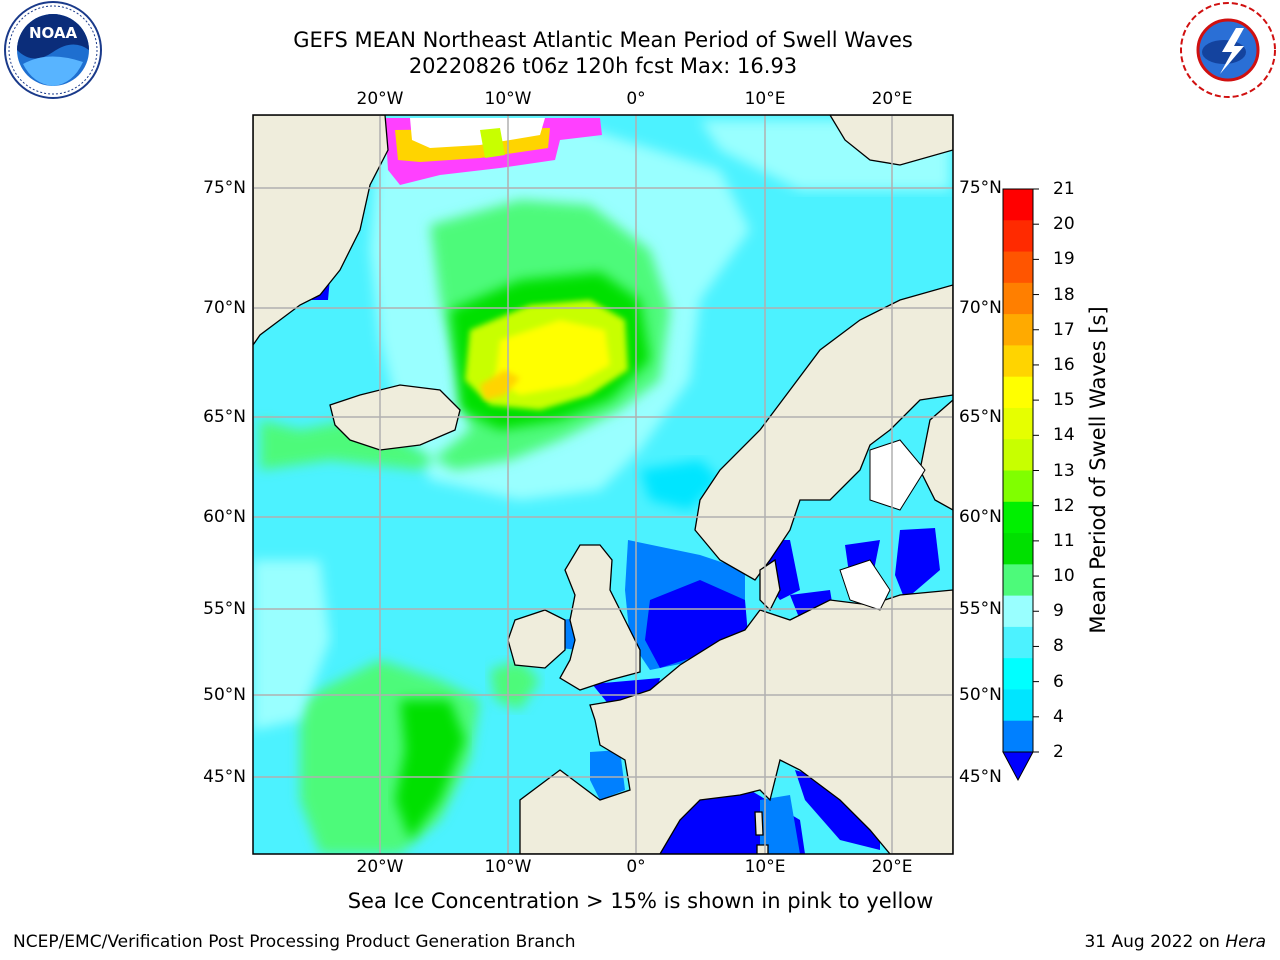 The width and height of the screenshot is (1280, 960). Describe the element at coordinates (1155, 942) in the screenshot. I see `footer-date-text: 31 Aug 2022 on` at that location.